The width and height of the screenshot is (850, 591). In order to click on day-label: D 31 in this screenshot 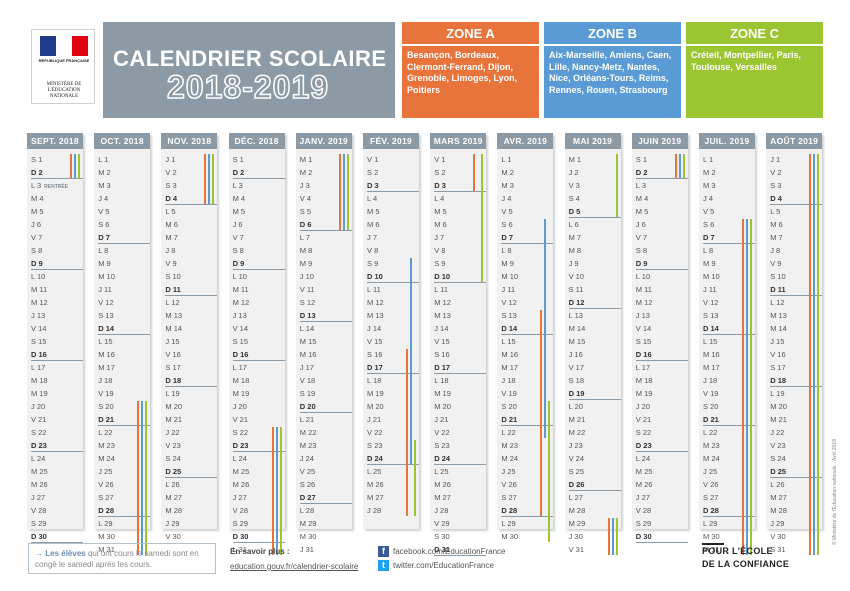, I will do `click(442, 549)`.